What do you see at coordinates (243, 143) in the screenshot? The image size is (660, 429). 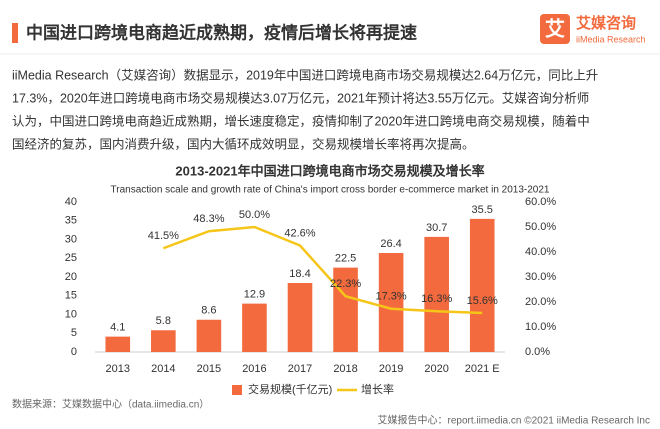 I see `paragraph-line: 国经济的复苏，国内消费升级，国内大循环成效明显，交易规模增长率将再次提高。` at bounding box center [243, 143].